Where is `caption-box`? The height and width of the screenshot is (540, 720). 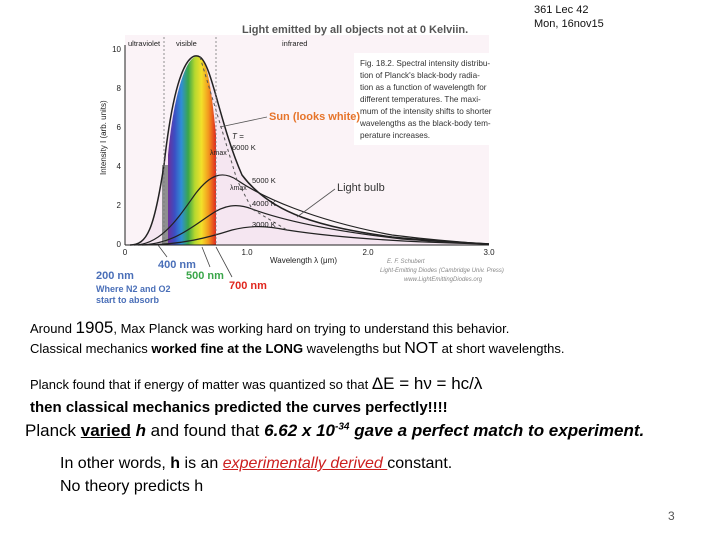
caption-box is located at coordinates (428, 99).